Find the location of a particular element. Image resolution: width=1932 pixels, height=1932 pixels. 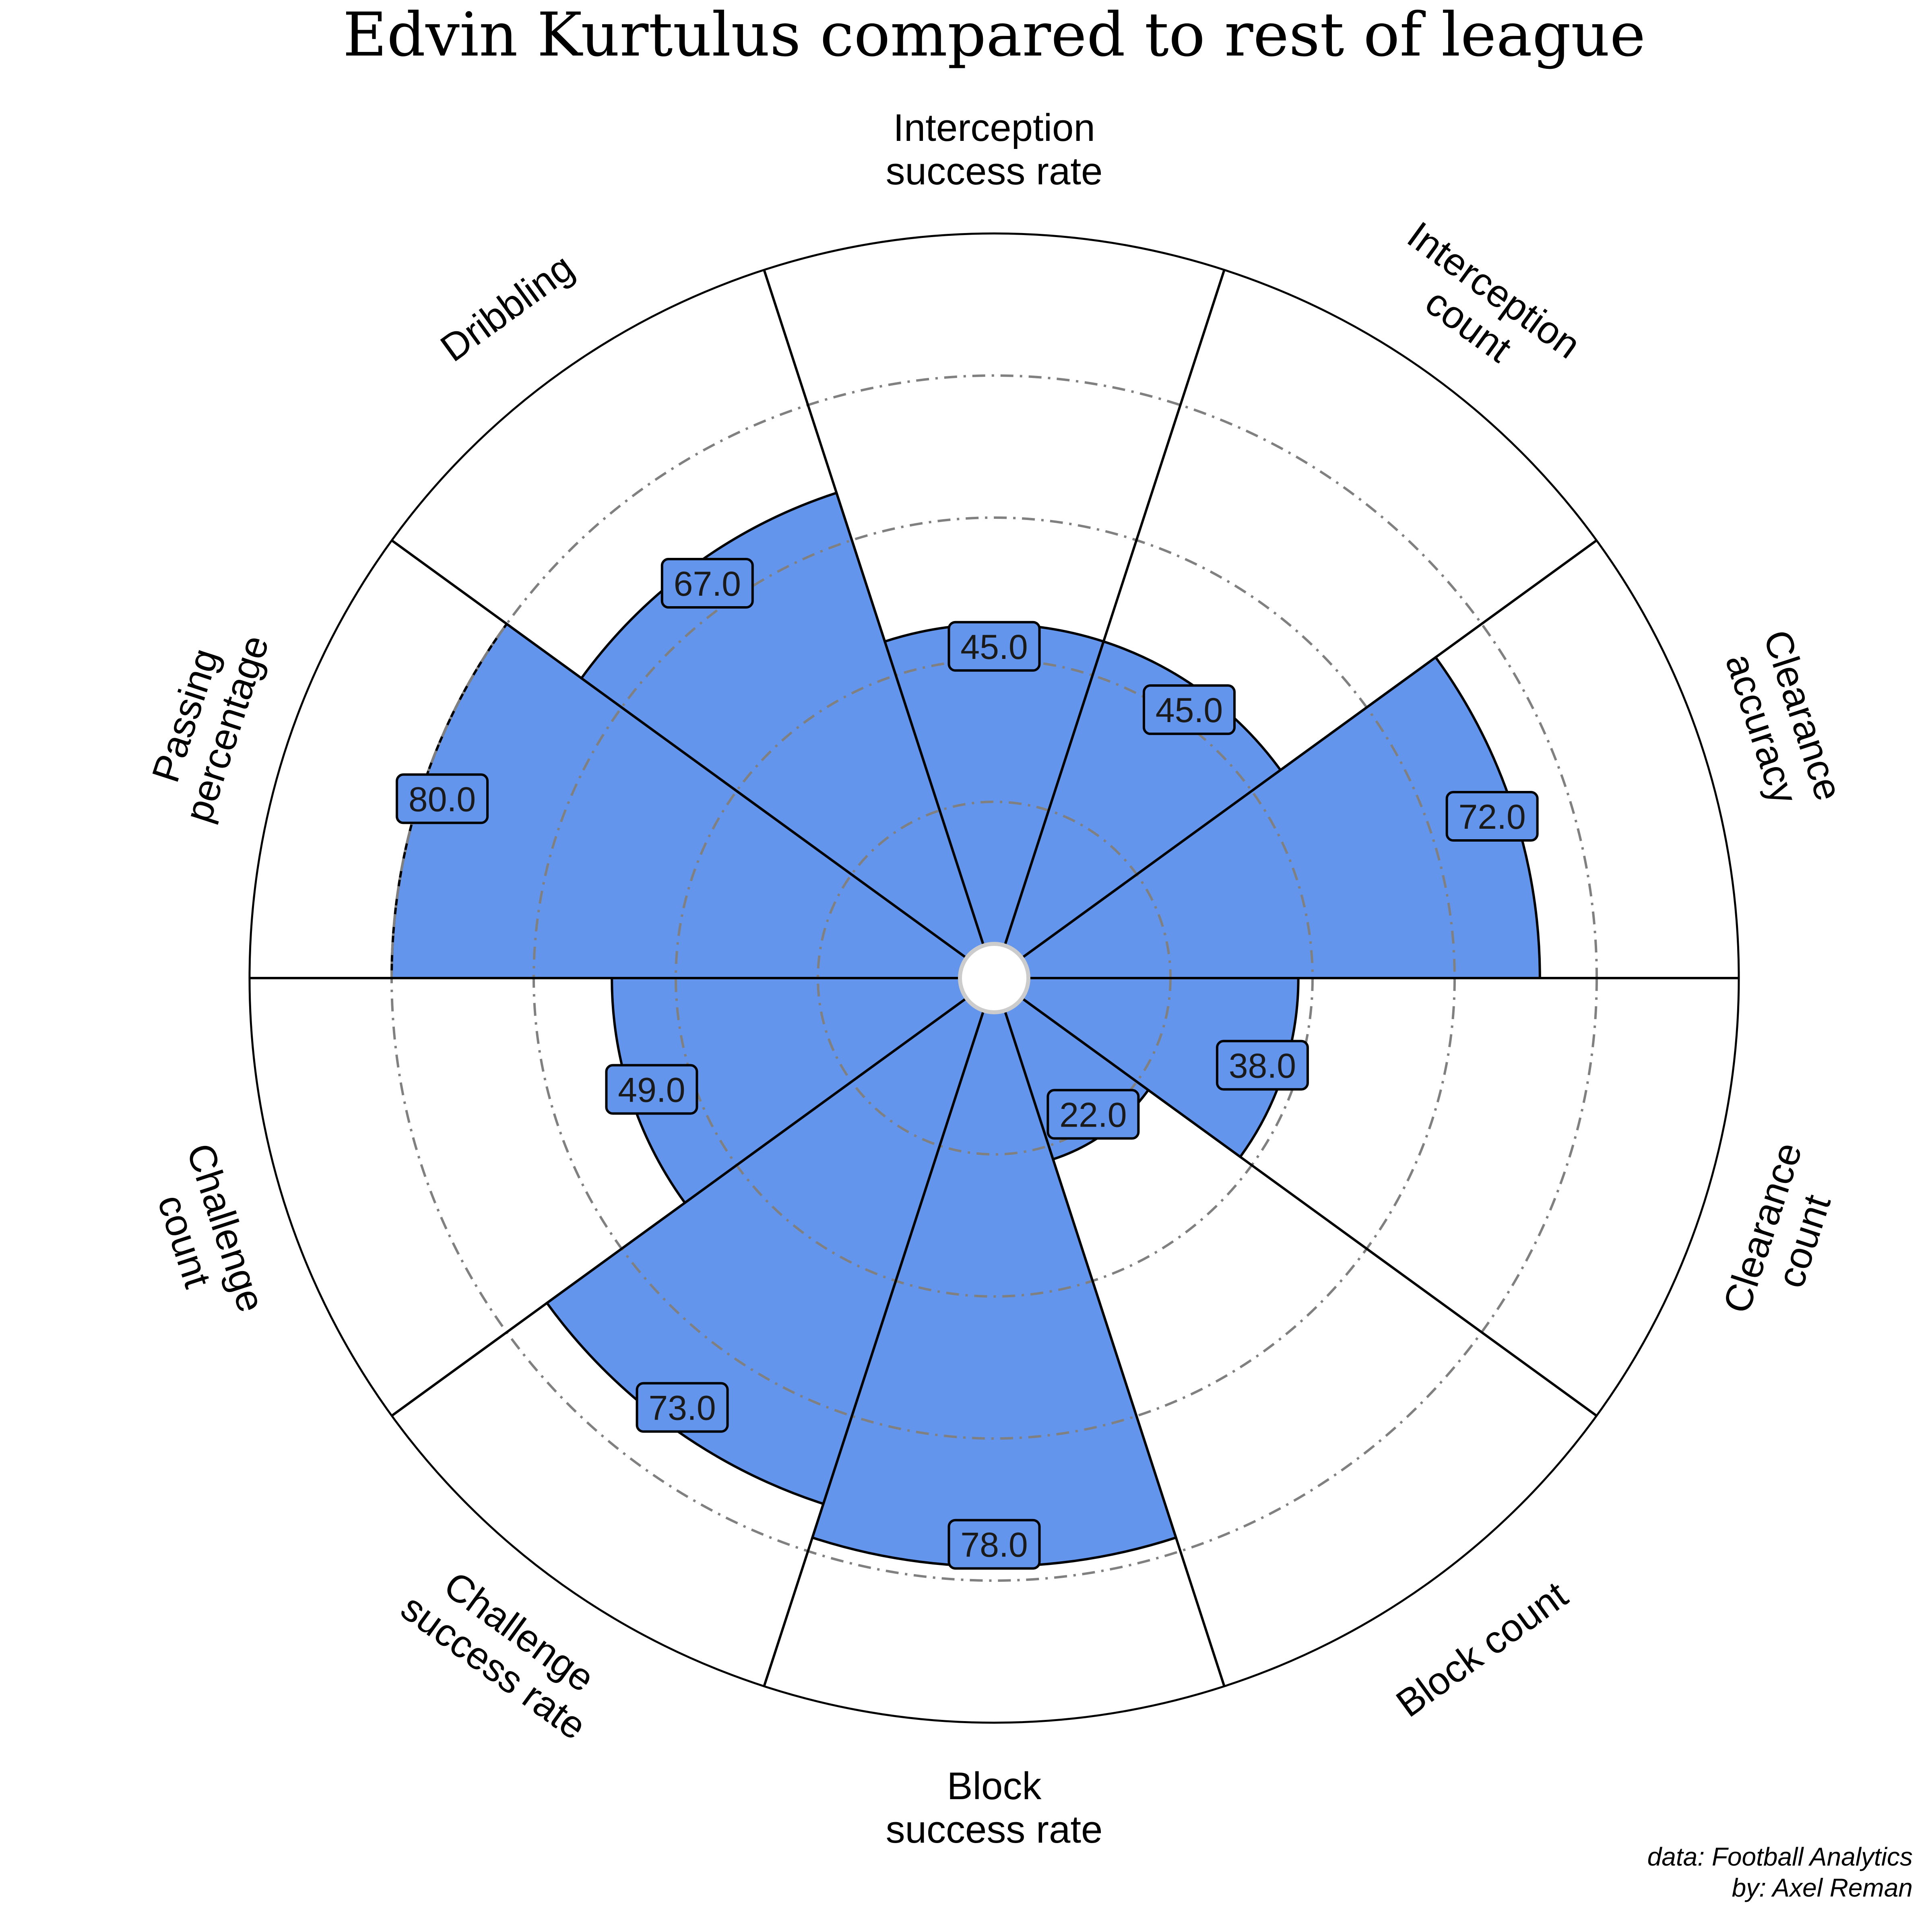

param-label-group: Passingpercentage is located at coordinates (206, 722).